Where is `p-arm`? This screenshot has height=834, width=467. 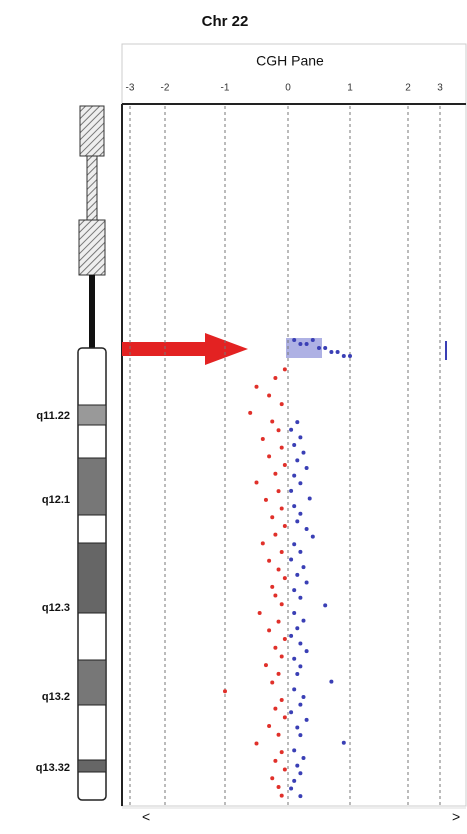
p-arm is located at coordinates (92, 131).